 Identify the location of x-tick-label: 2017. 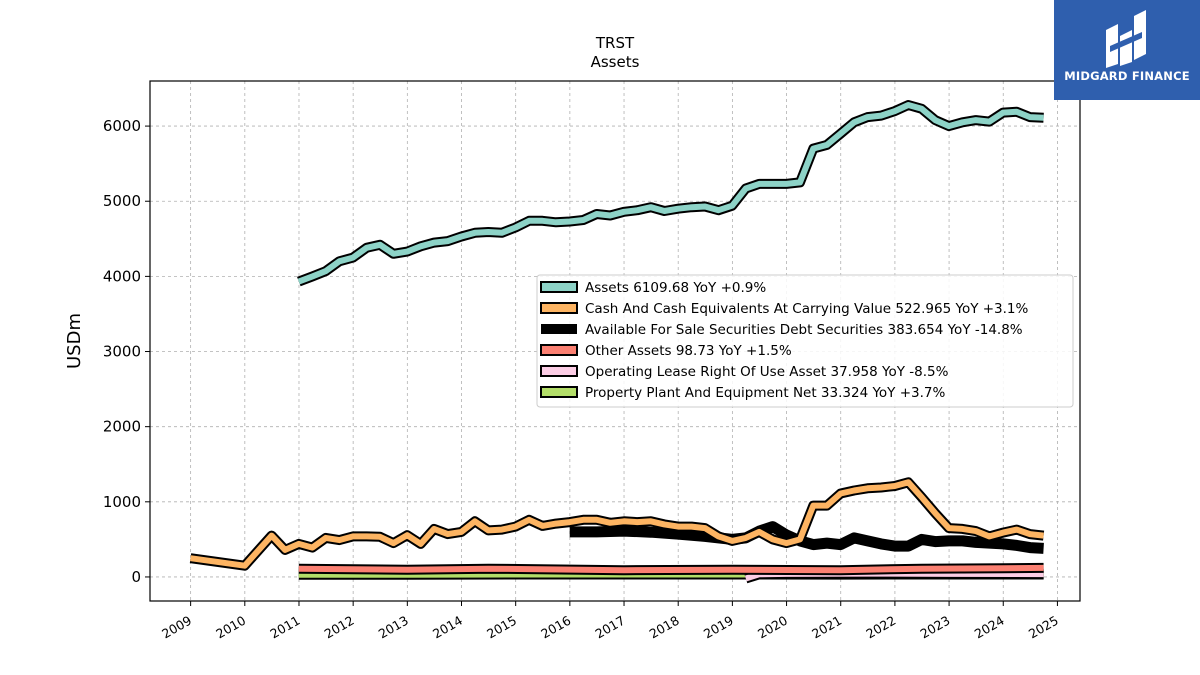
(609, 627).